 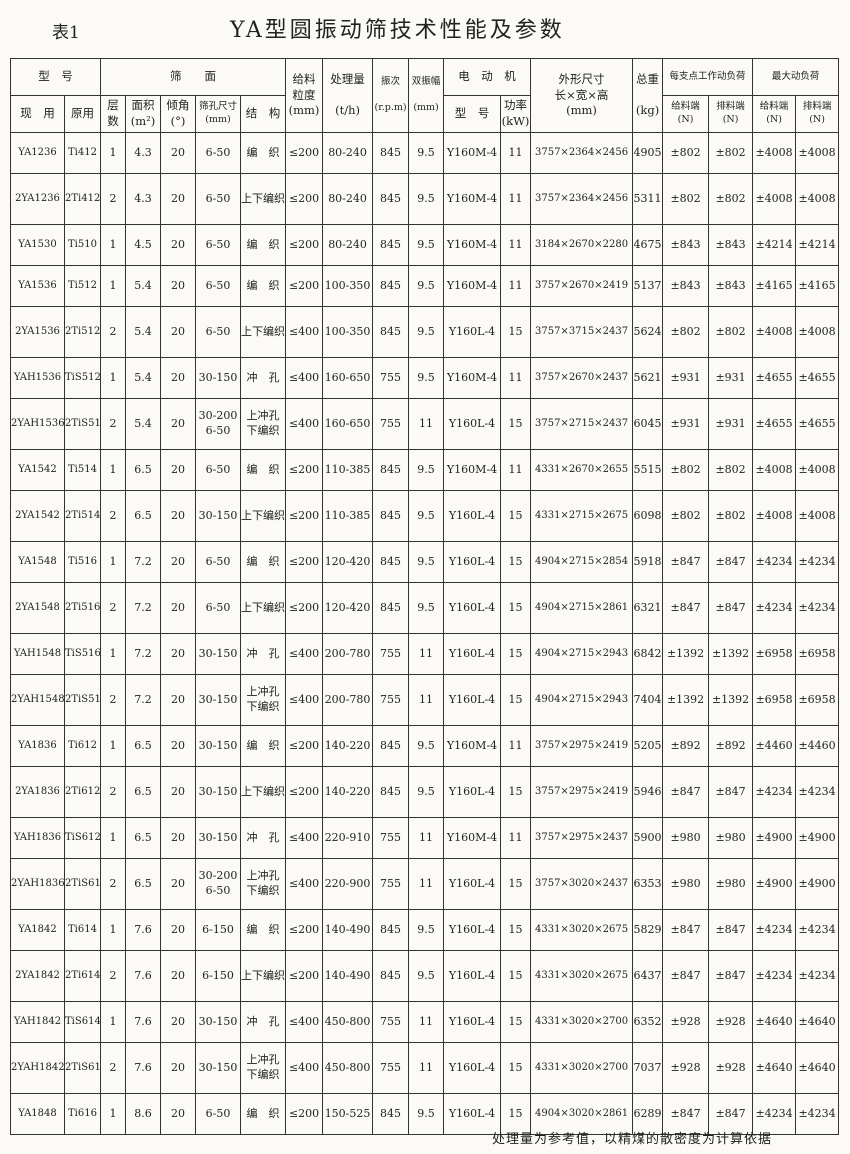 I want to click on header-area: 面积 (m²), so click(x=143, y=114).